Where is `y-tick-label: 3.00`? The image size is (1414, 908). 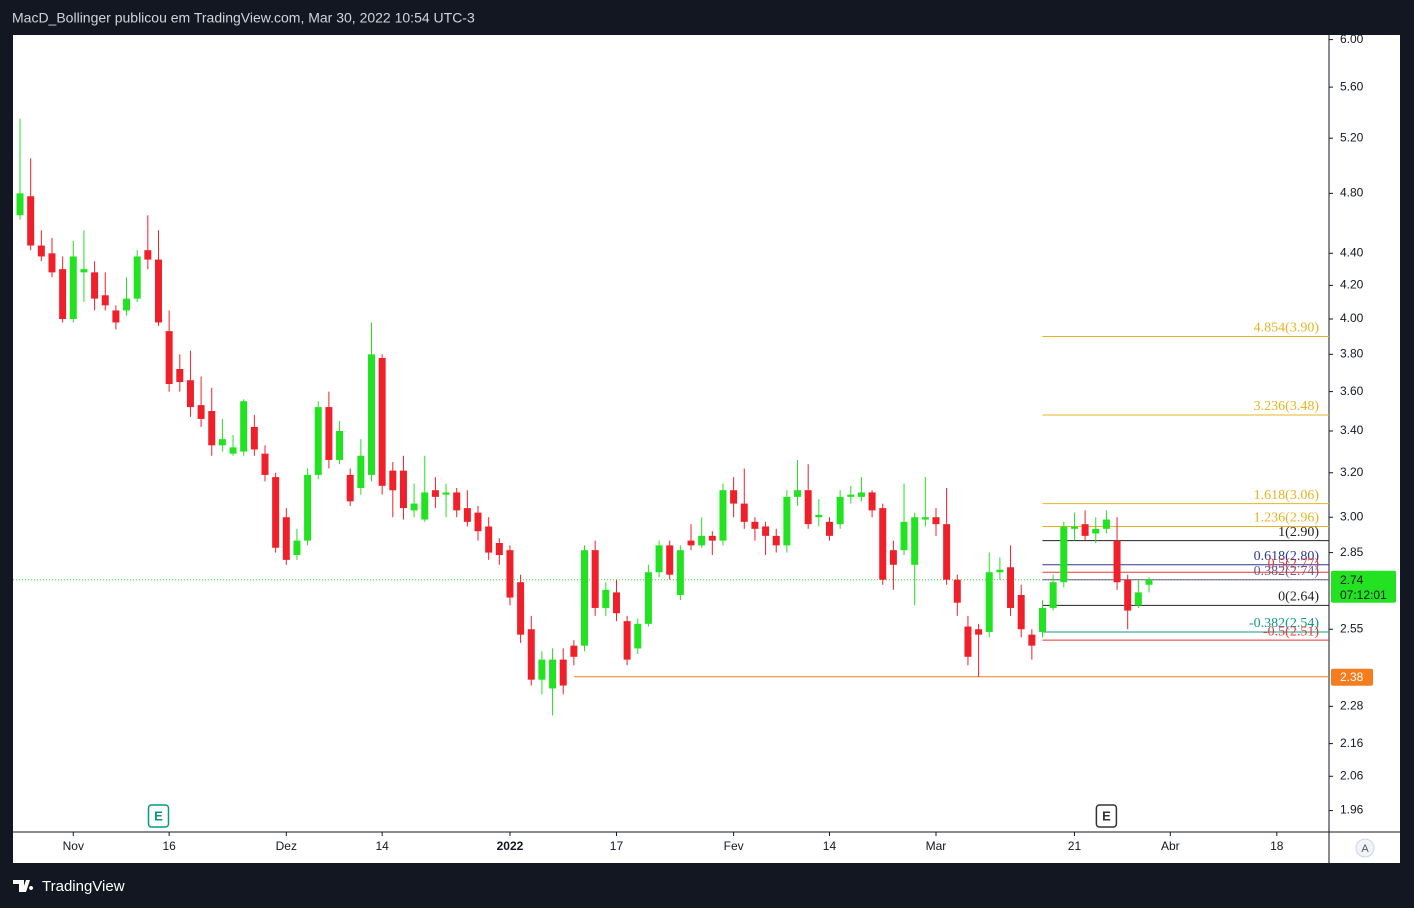 y-tick-label: 3.00 is located at coordinates (1352, 516).